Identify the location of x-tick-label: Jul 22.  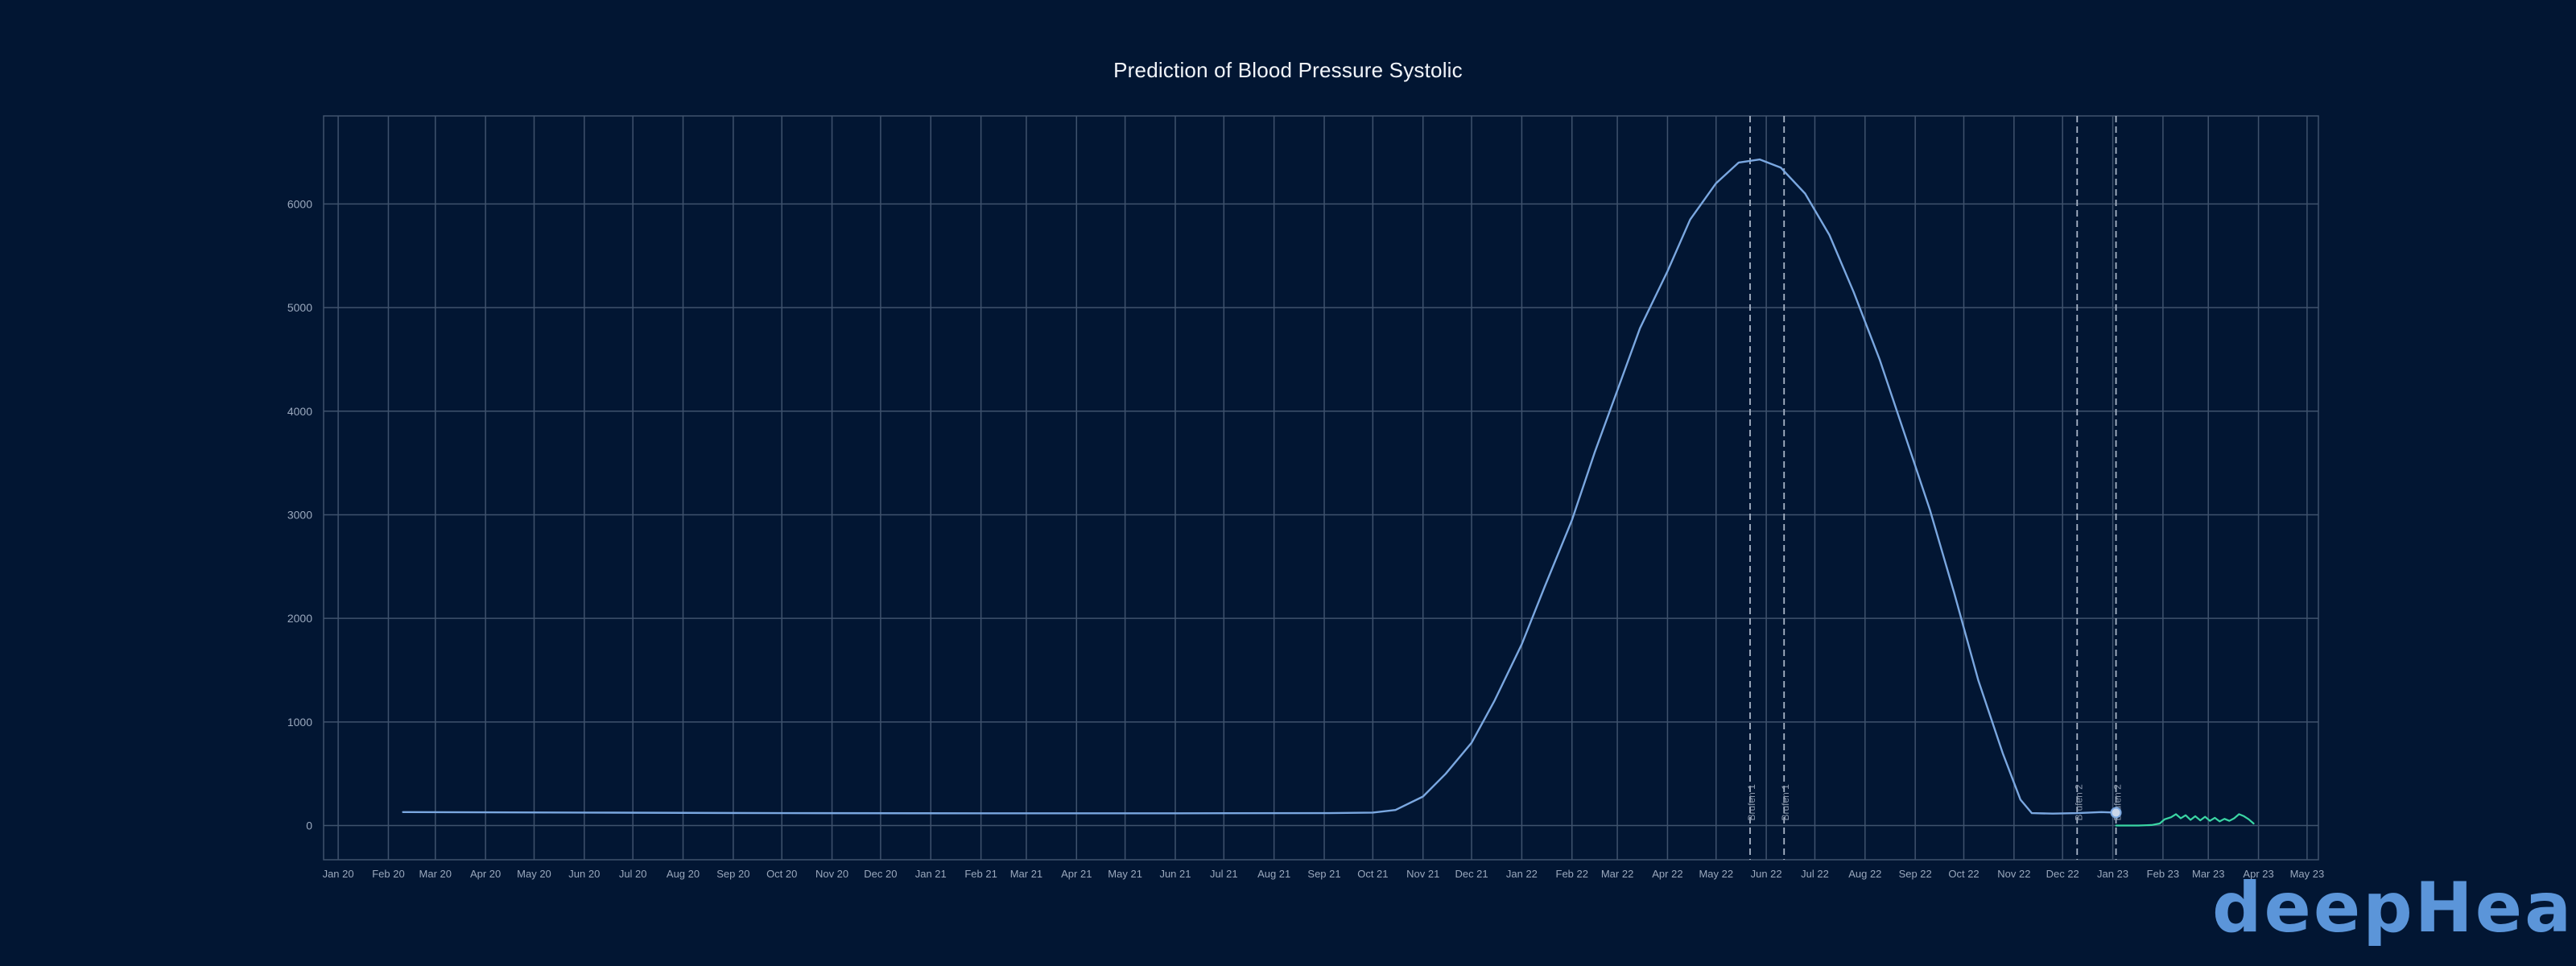
(1815, 874).